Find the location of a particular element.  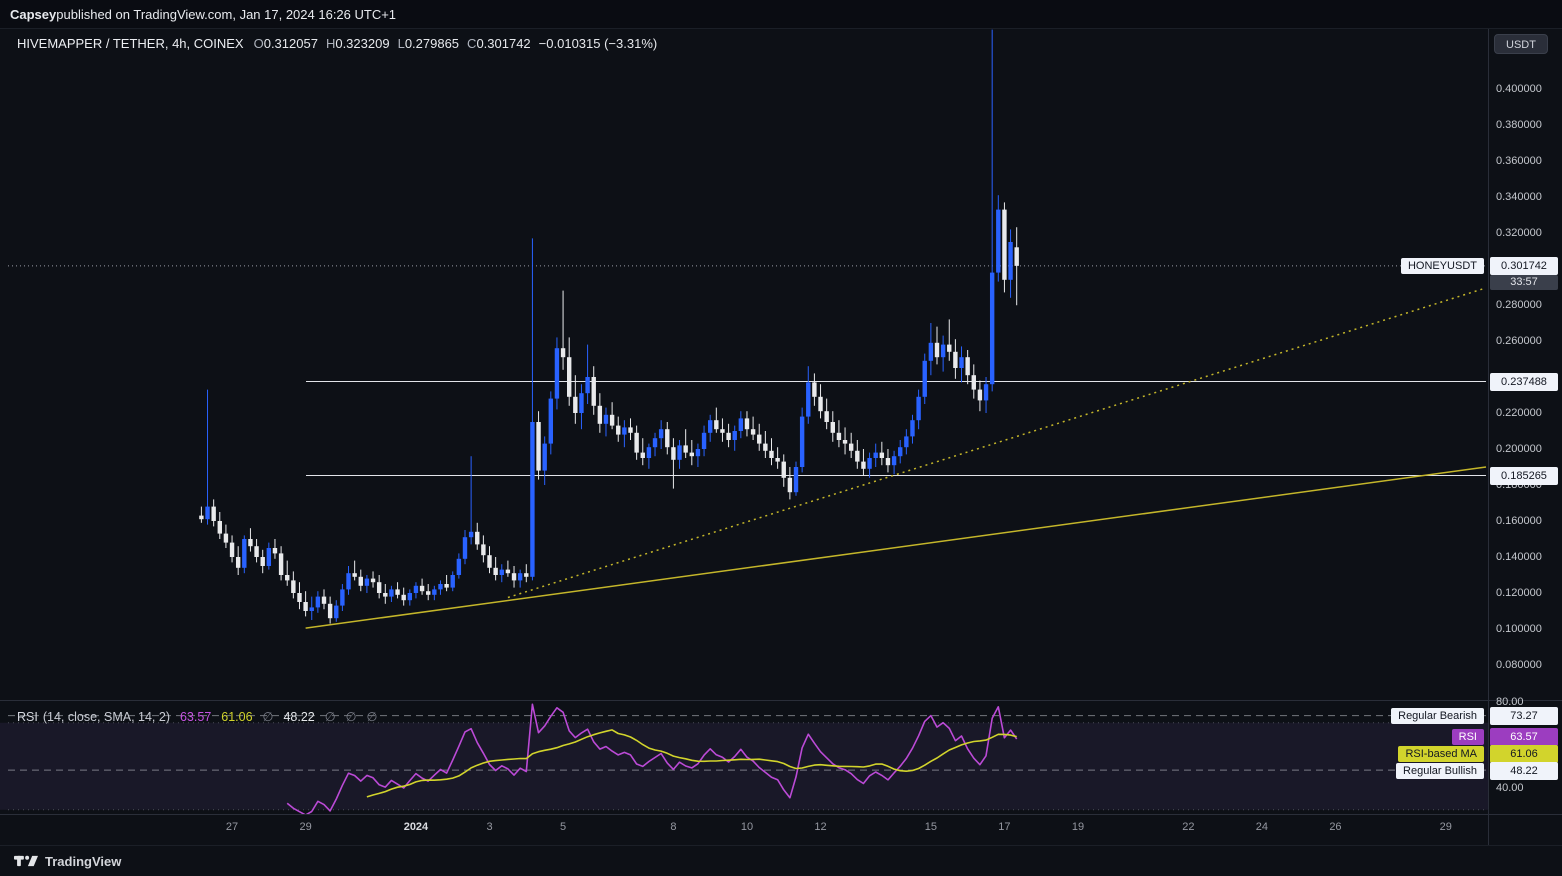

rsi-title: RSI is located at coordinates (27, 716).